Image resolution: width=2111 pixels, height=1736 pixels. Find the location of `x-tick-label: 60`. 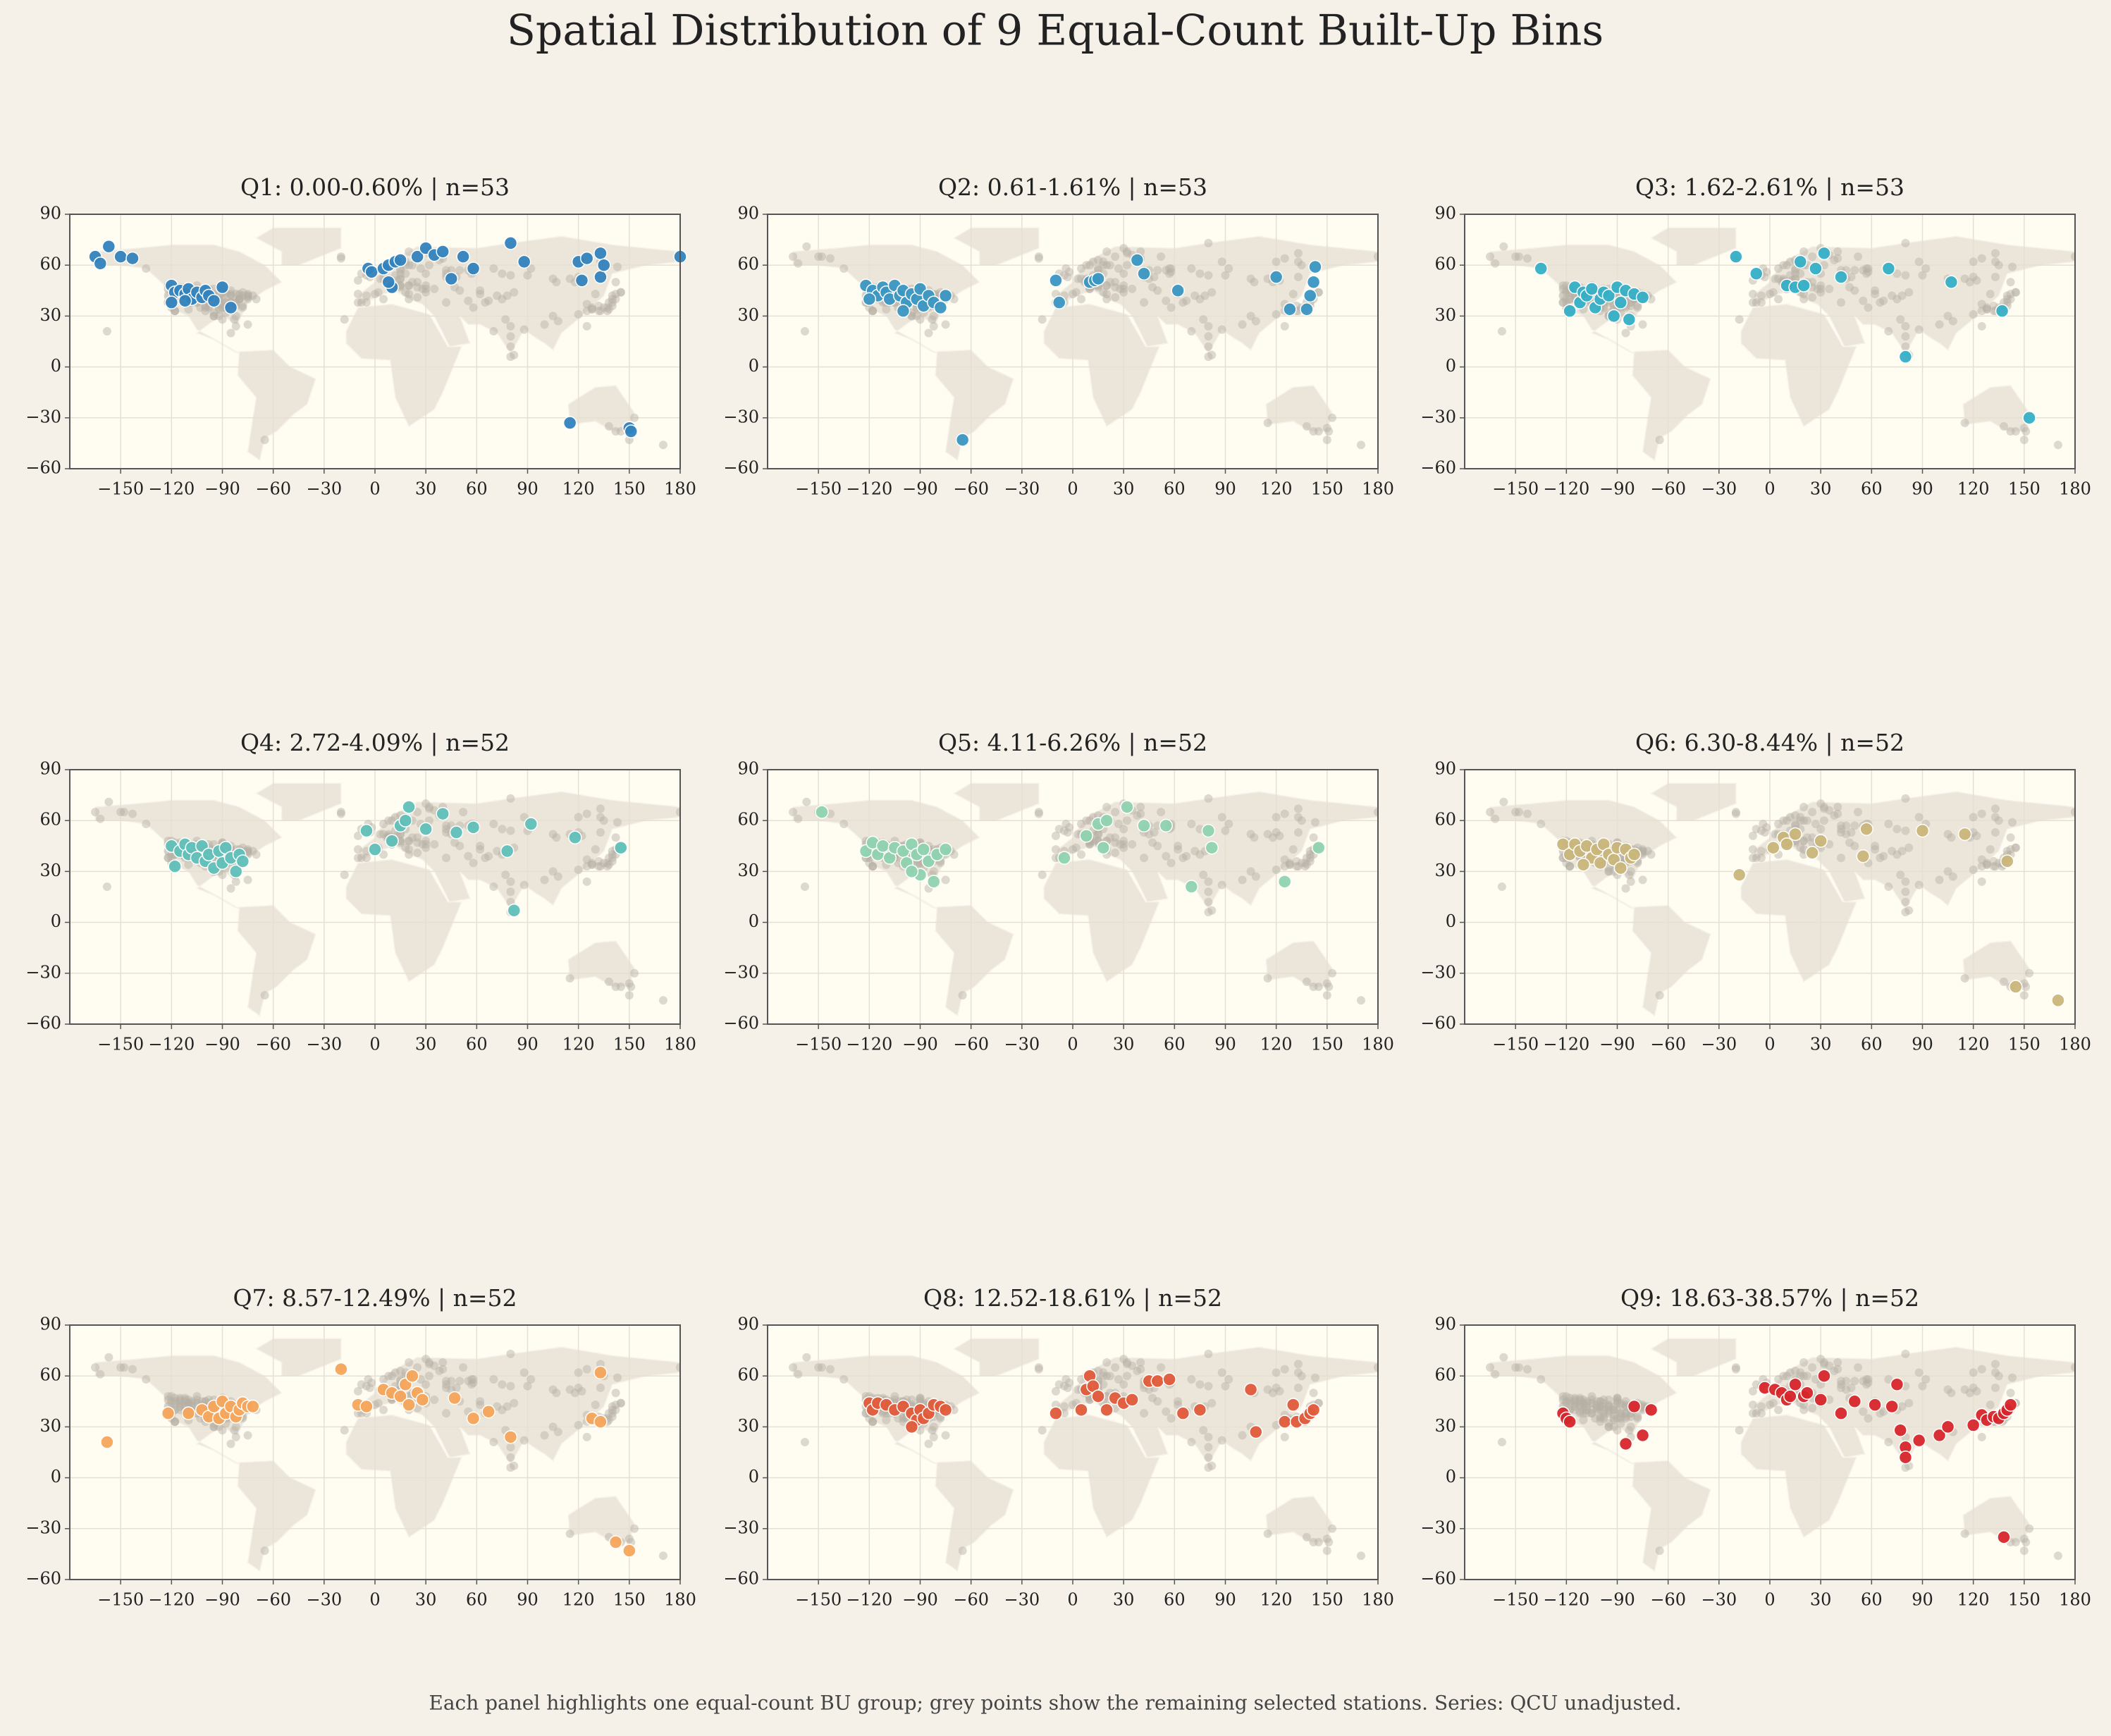

x-tick-label: 60 is located at coordinates (1175, 1600).